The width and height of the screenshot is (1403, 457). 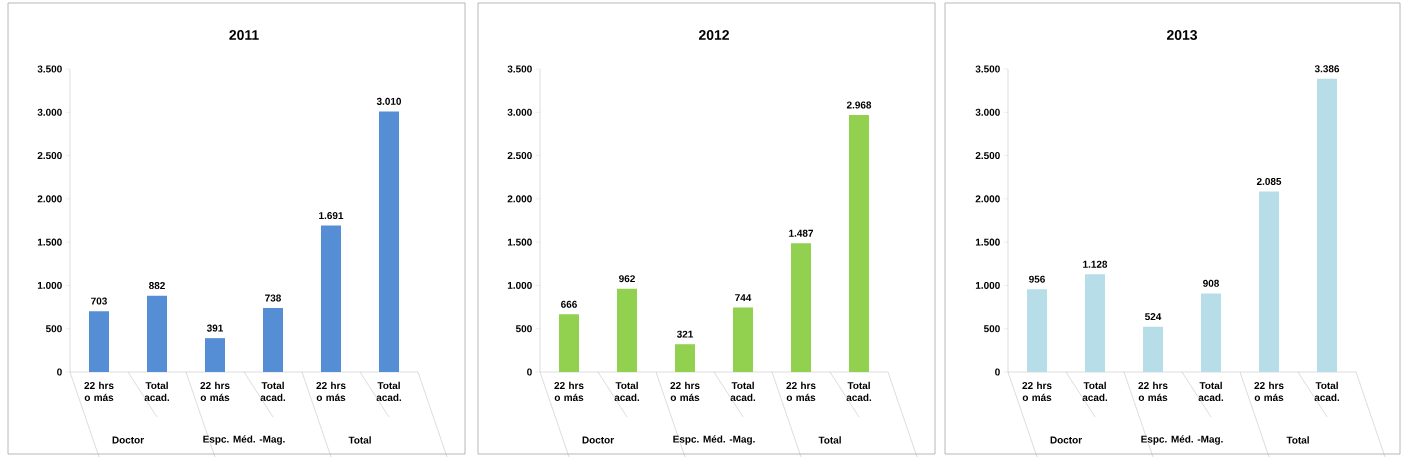 I want to click on chart-title: 2012, so click(x=713, y=35).